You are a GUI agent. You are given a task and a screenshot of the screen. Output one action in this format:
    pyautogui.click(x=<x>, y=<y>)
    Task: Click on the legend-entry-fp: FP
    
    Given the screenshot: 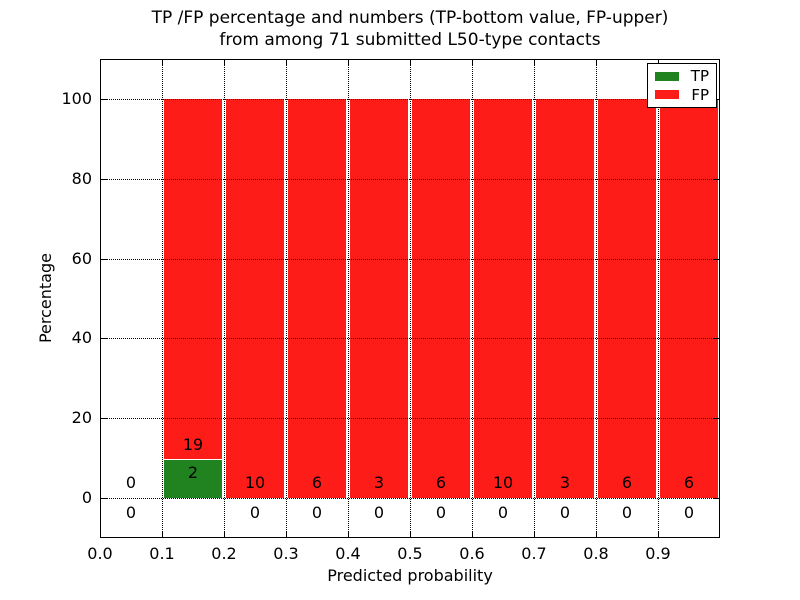 What is the action you would take?
    pyautogui.click(x=682, y=95)
    